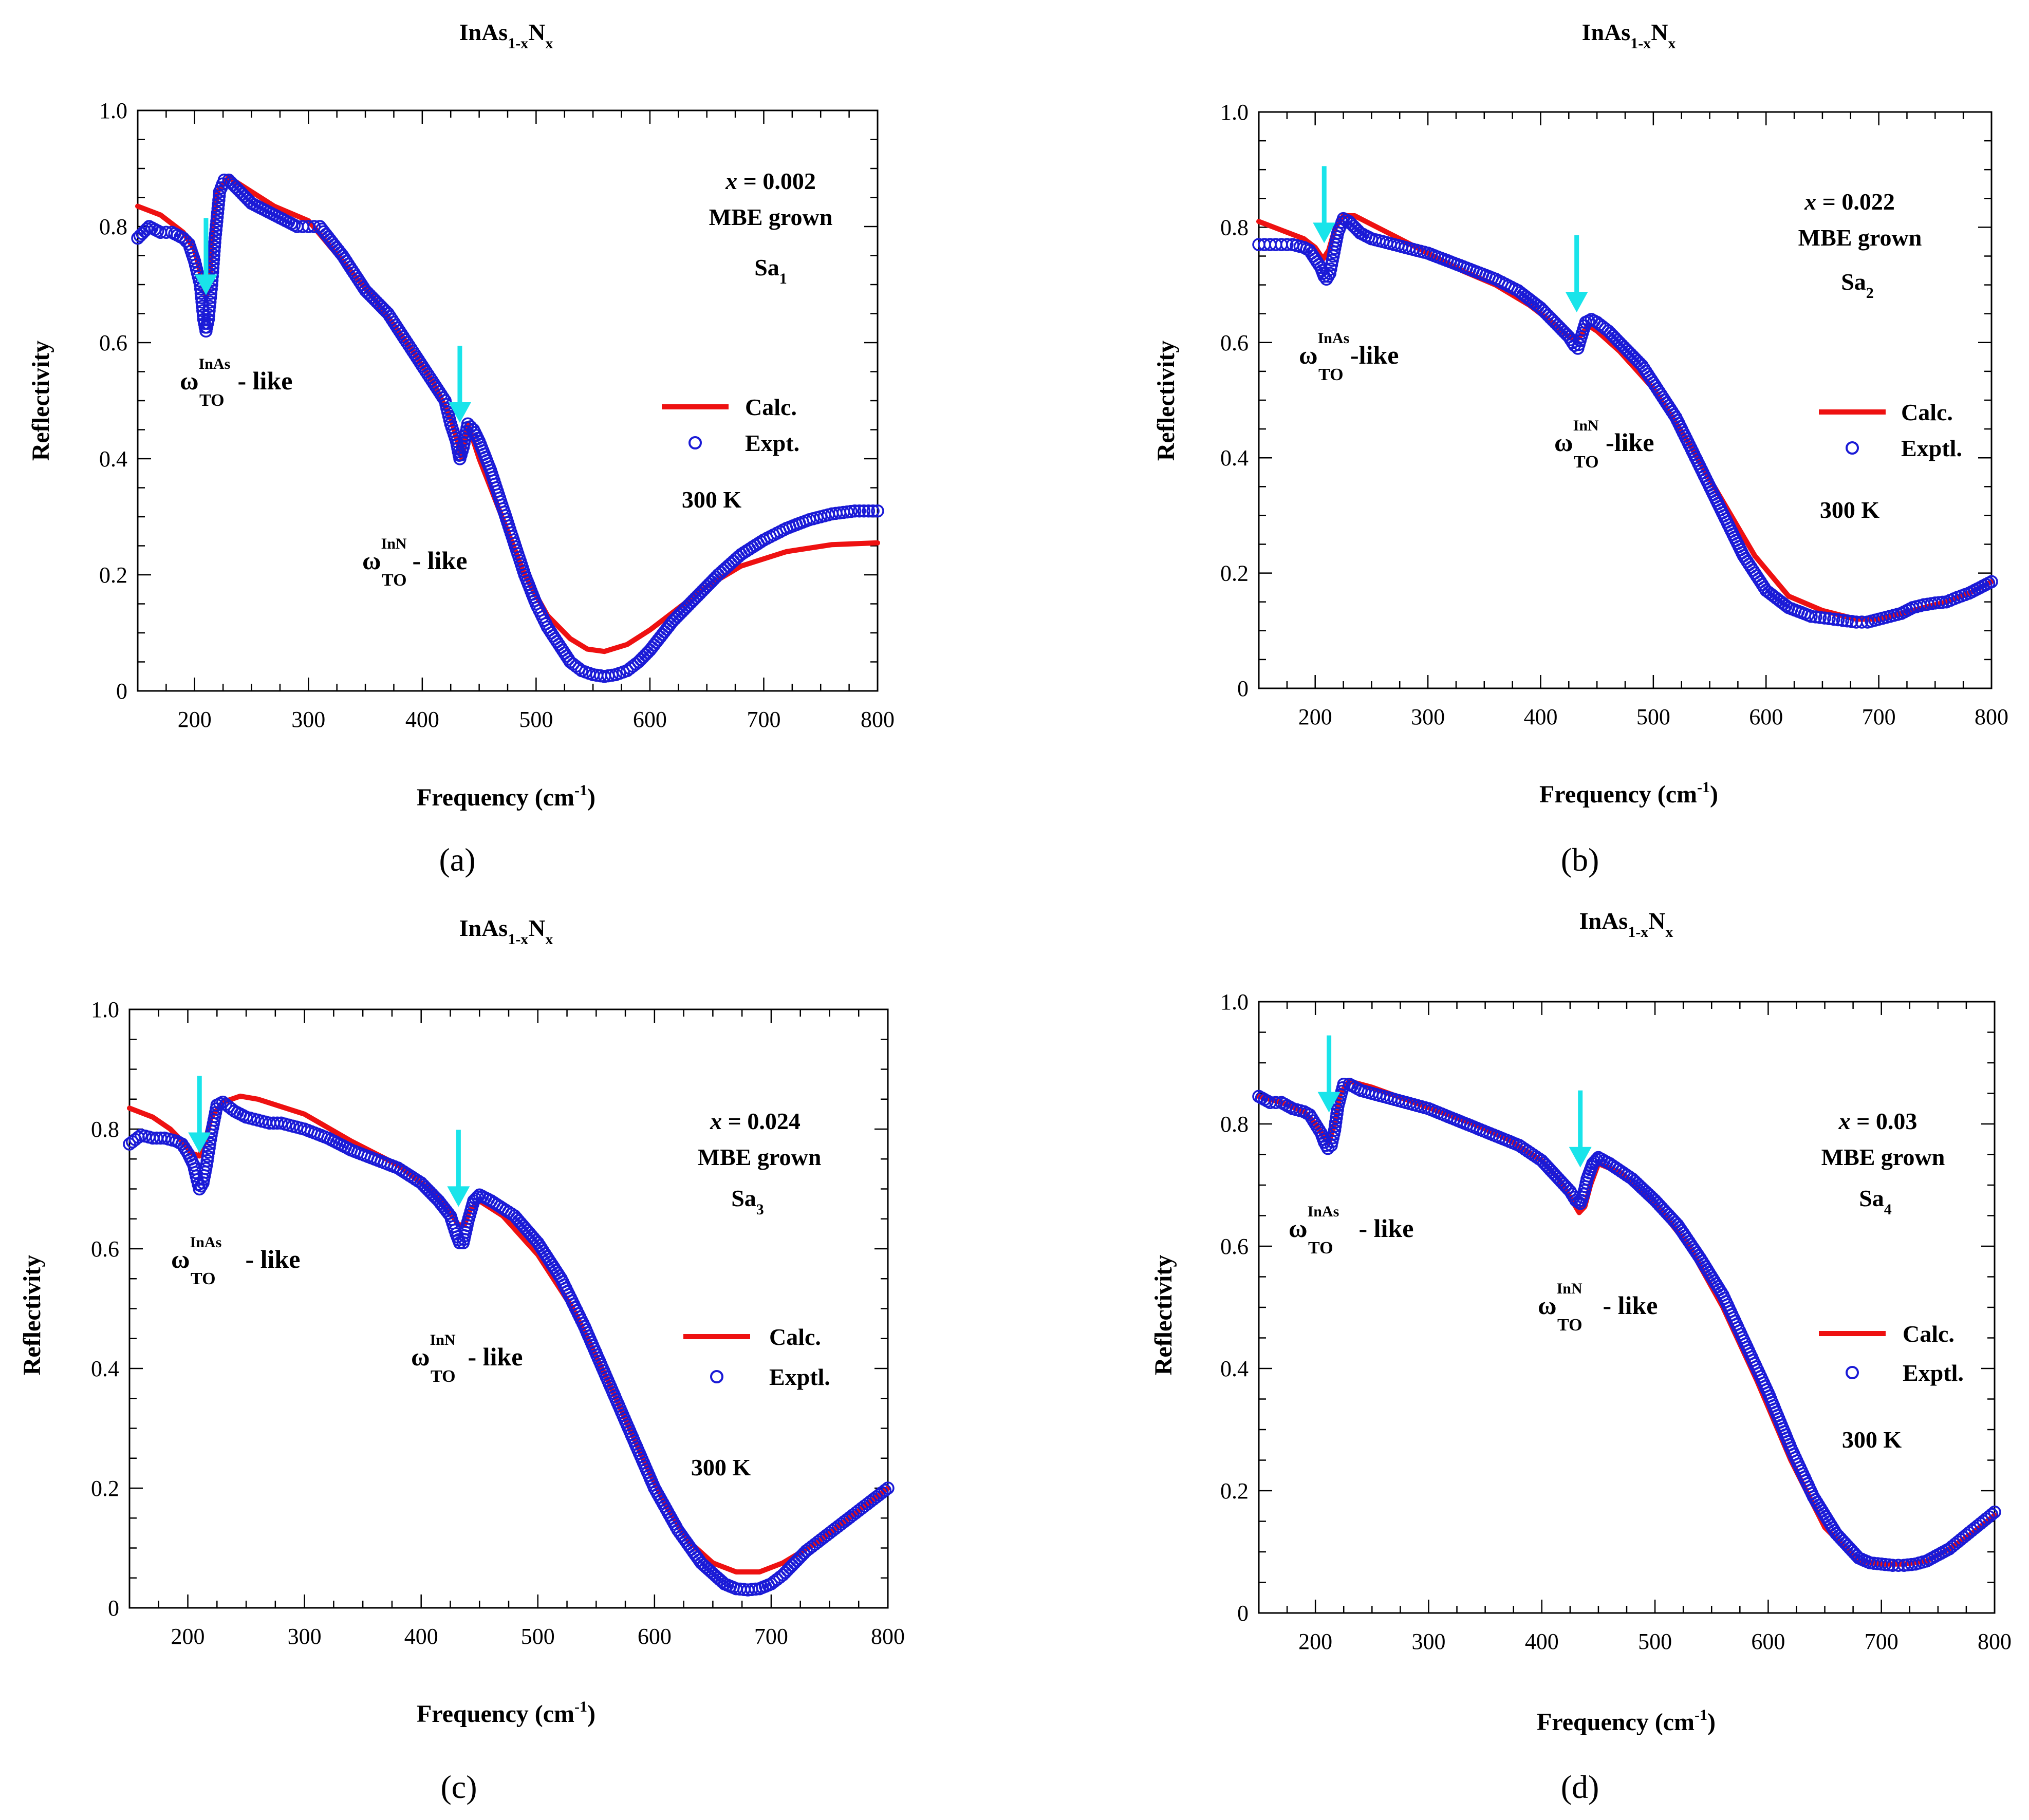 This screenshot has height=1820, width=2029. I want to click on xlabel-main: Frequency (cm, so click(495, 1714).